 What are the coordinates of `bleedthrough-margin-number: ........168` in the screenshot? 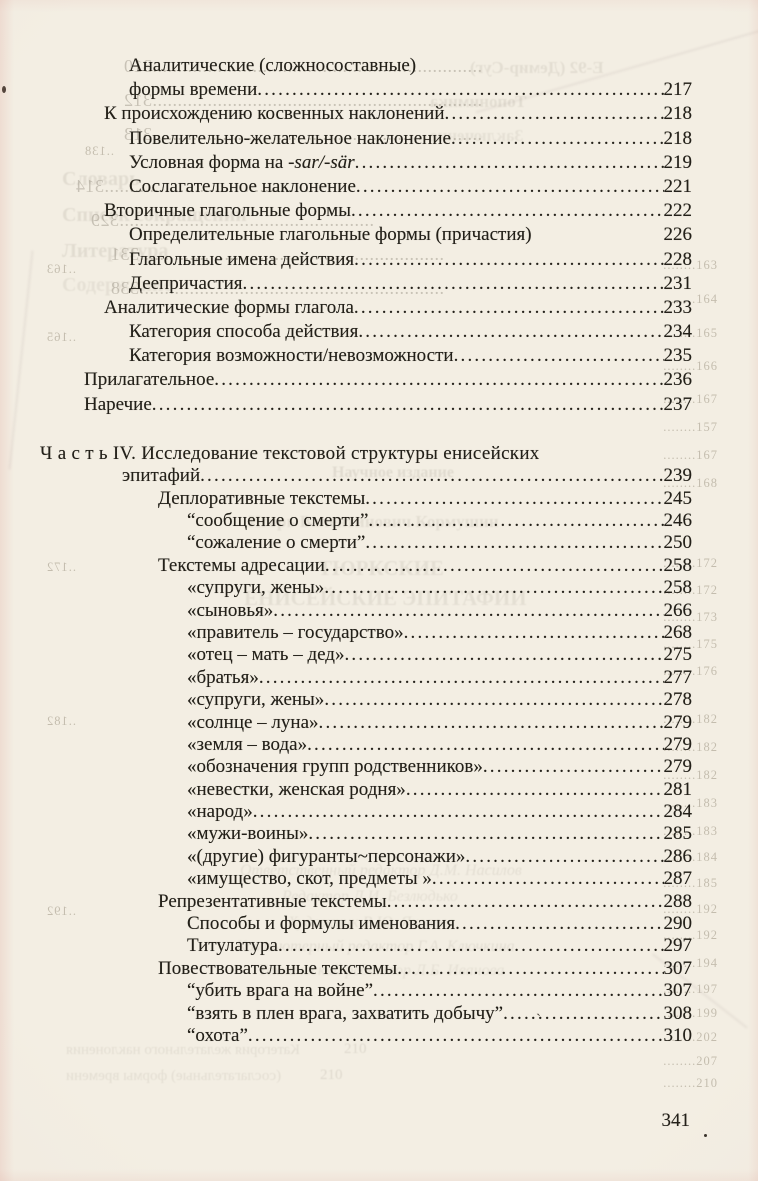 It's located at (690, 483).